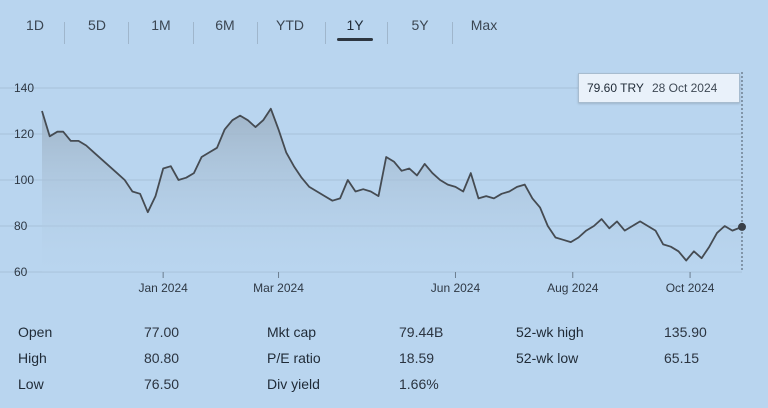  What do you see at coordinates (225, 25) in the screenshot?
I see `tab-6m: 6M` at bounding box center [225, 25].